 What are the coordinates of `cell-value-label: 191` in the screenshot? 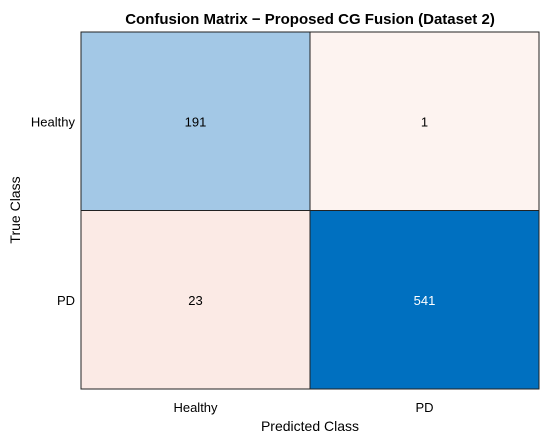 It's located at (196, 121).